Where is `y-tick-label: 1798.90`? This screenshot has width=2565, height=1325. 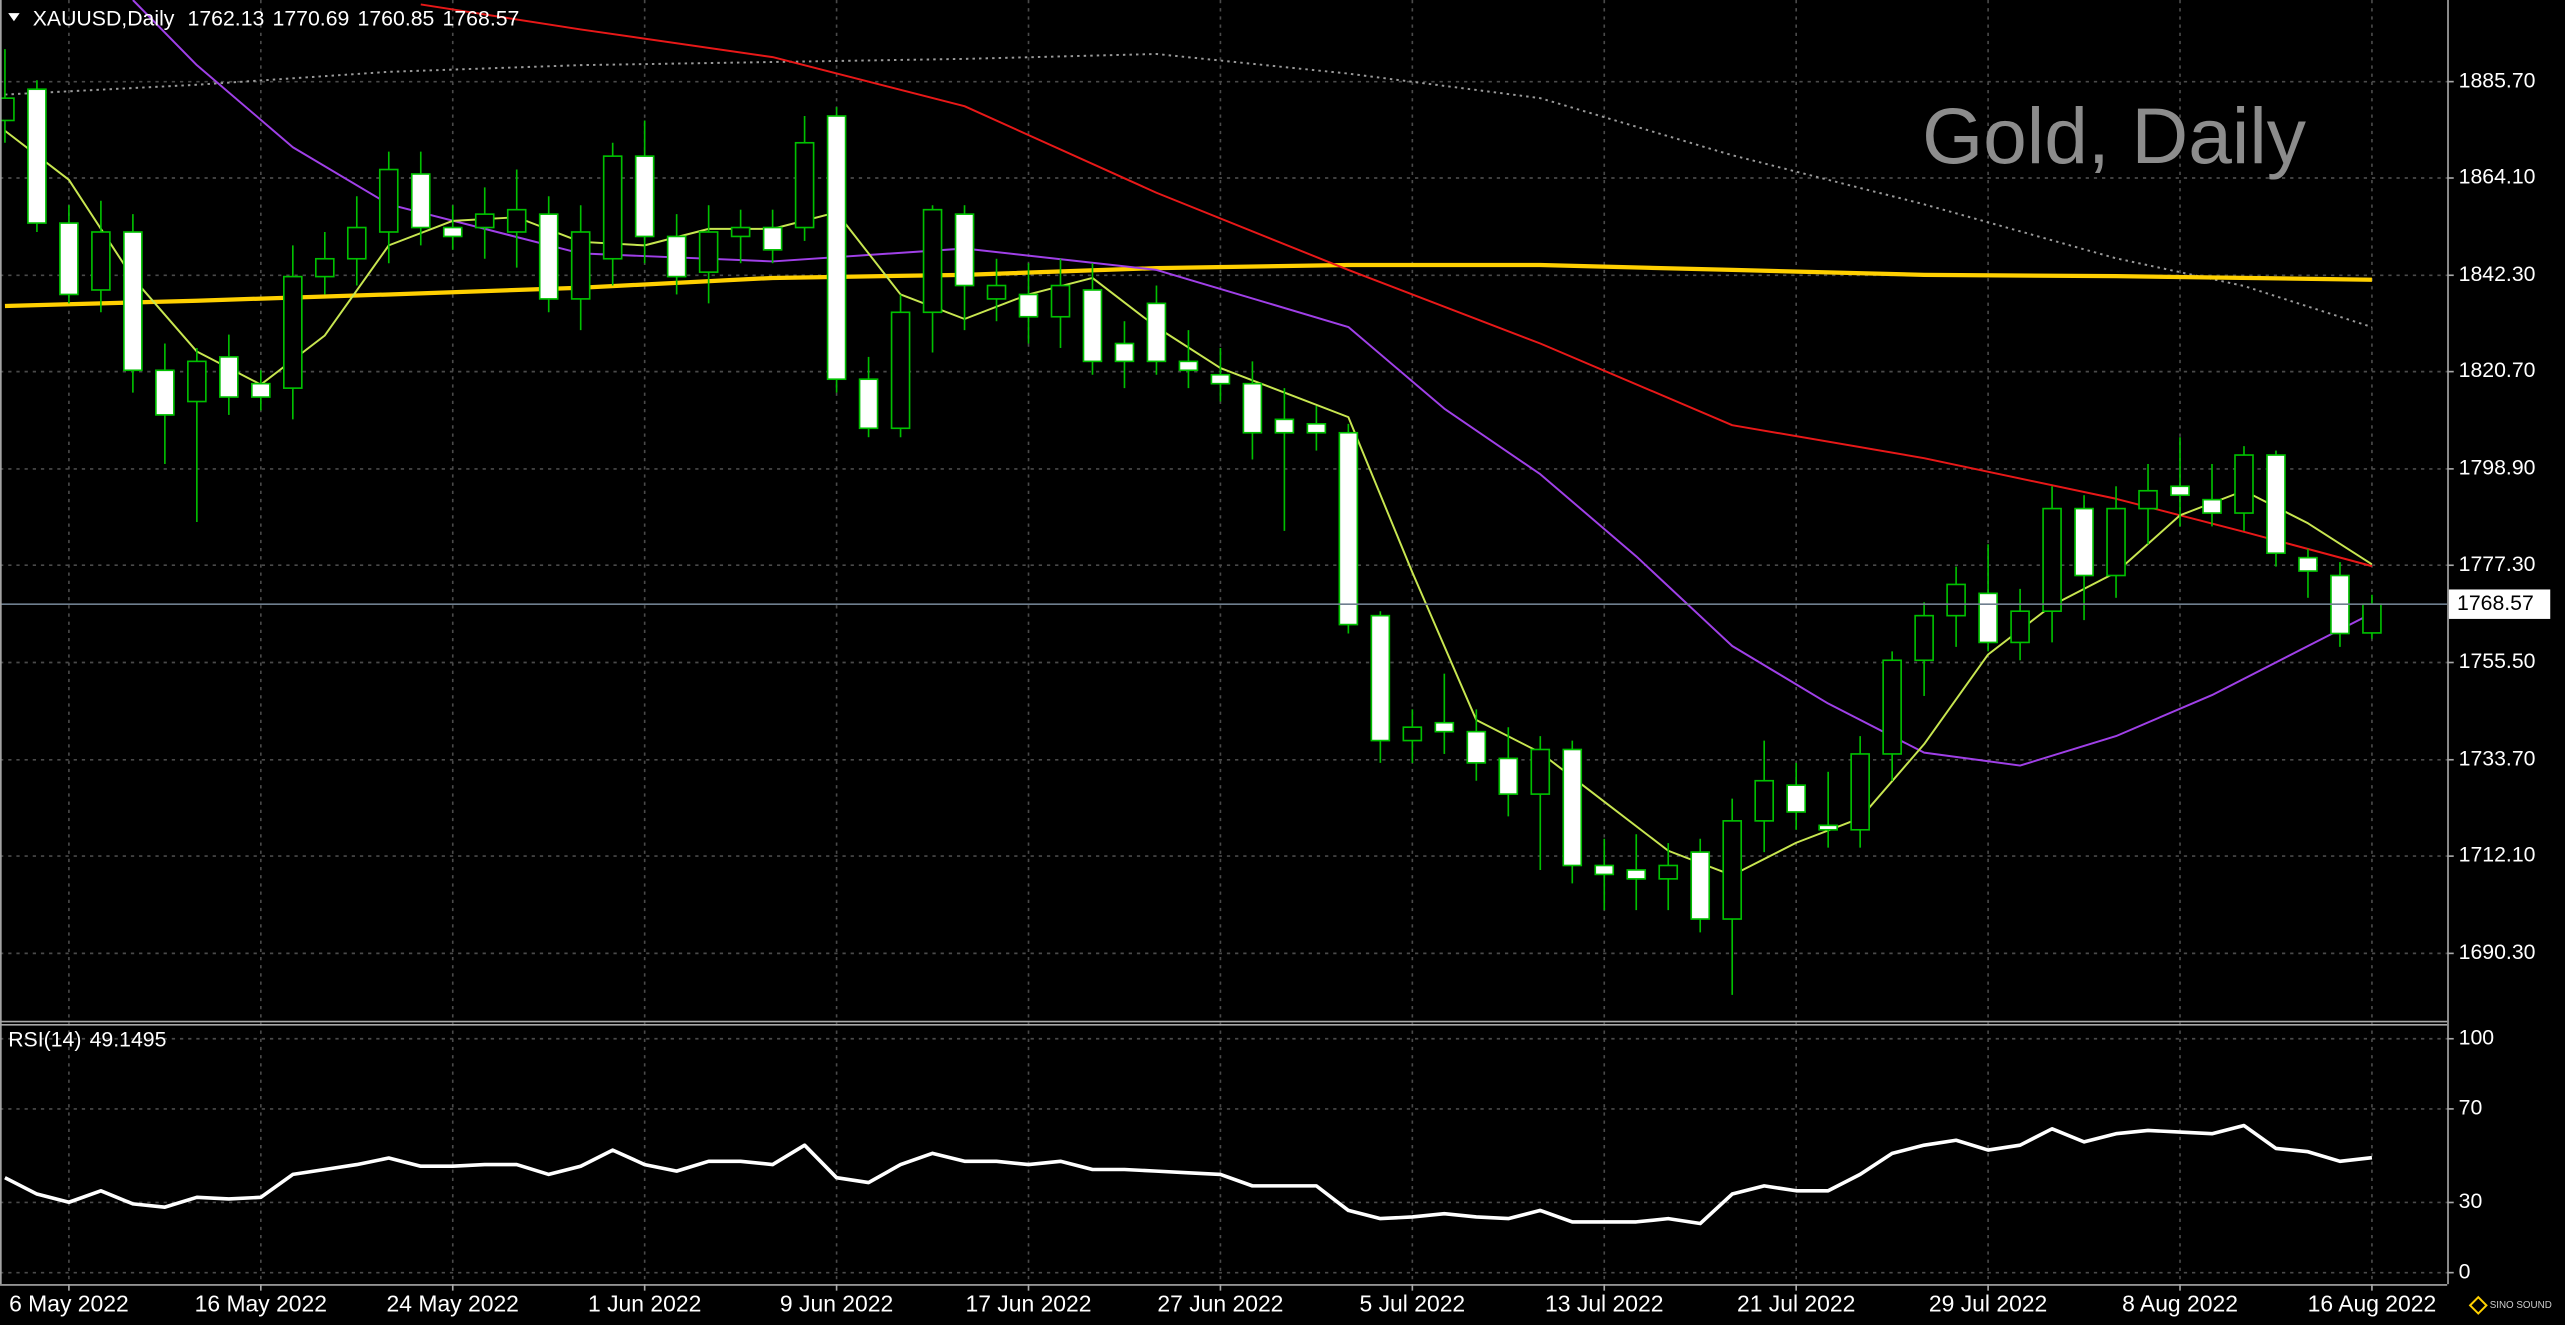 y-tick-label: 1798.90 is located at coordinates (2497, 467).